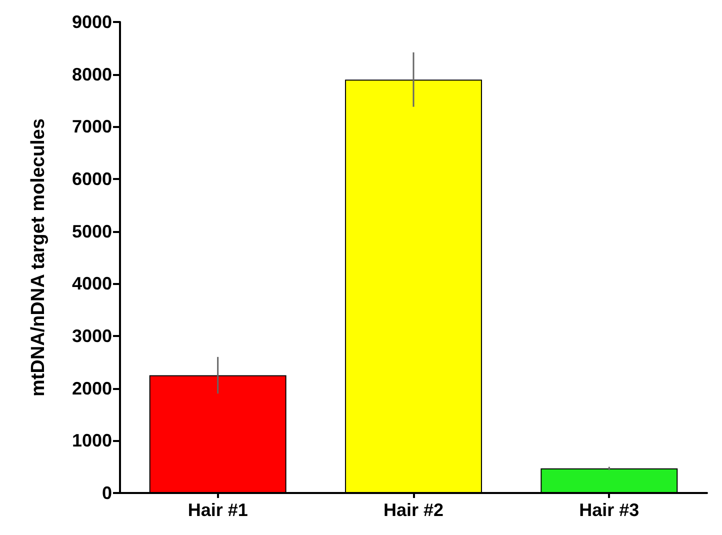  What do you see at coordinates (92, 126) in the screenshot?
I see `y-tick-label: 7000` at bounding box center [92, 126].